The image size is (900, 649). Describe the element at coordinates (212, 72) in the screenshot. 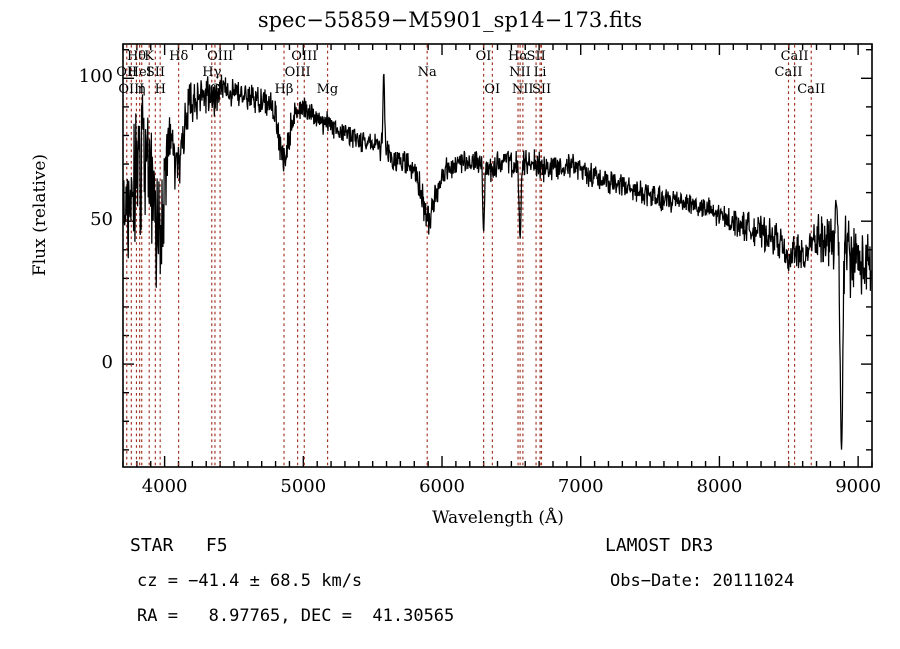

I see `spectral-line-label: Hγ` at that location.